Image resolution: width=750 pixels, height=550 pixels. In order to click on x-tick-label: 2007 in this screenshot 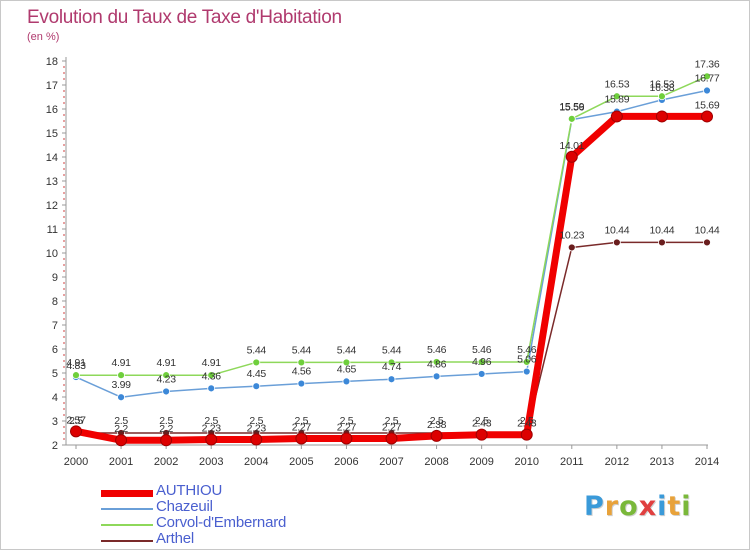, I will do `click(391, 462)`.